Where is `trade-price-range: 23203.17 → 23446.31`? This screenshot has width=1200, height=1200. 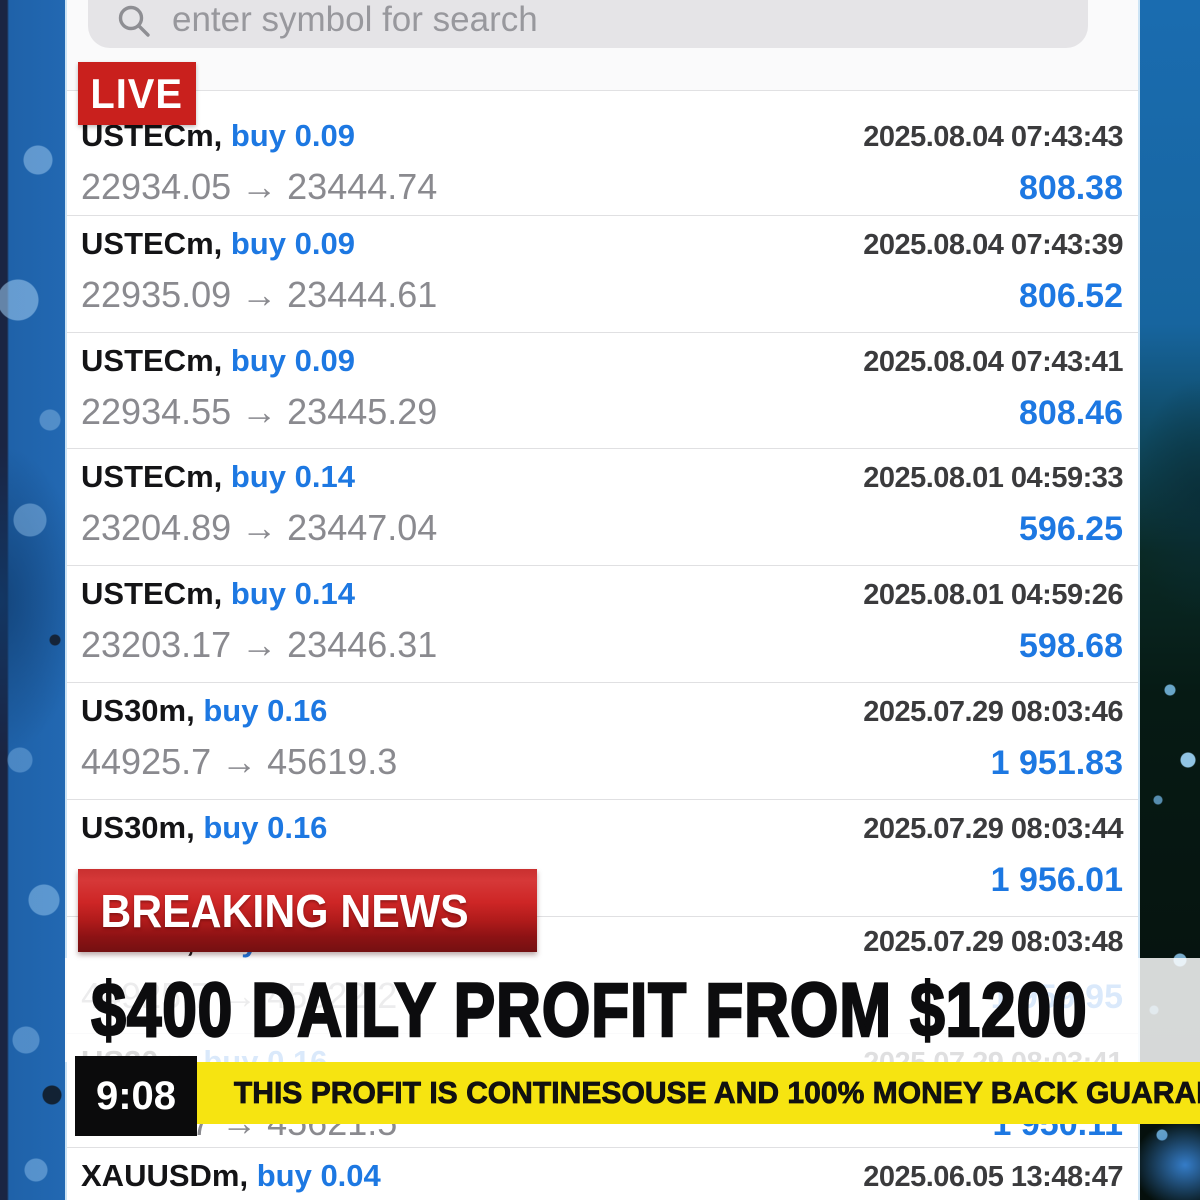
trade-price-range: 23203.17 → 23446.31 is located at coordinates (259, 645).